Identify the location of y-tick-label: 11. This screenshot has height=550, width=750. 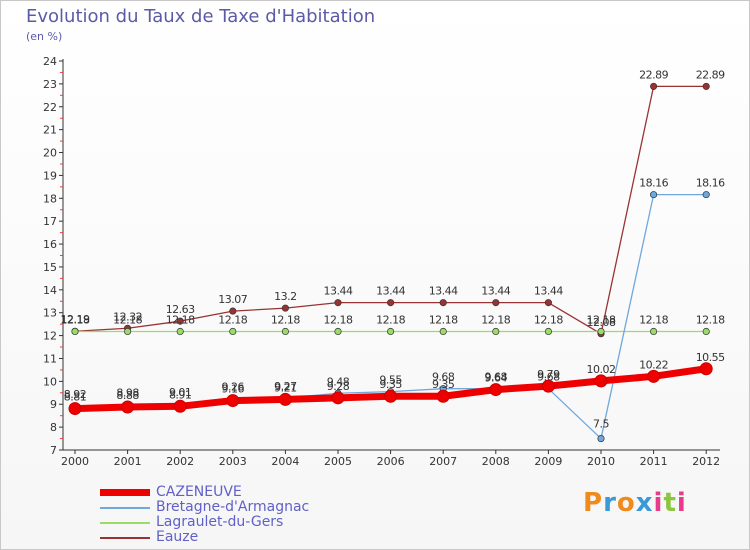
(50, 358).